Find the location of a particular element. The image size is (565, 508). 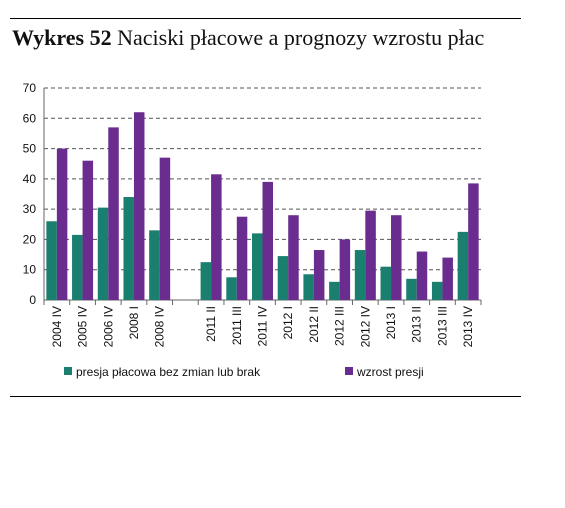

y-tick-label: 50 is located at coordinates (30, 149).